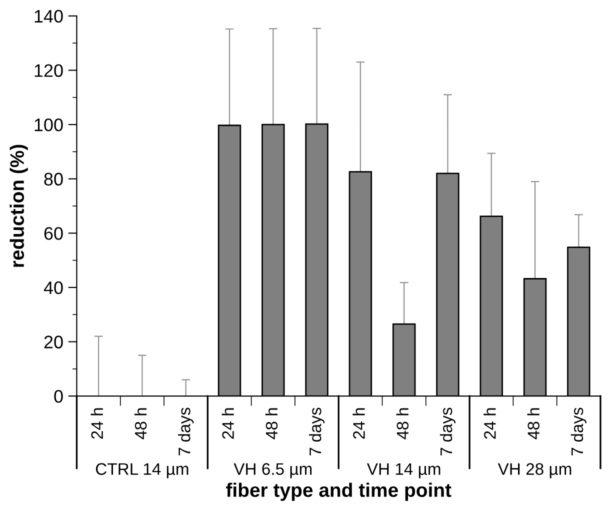 The width and height of the screenshot is (609, 515). I want to click on y-tick-label: 40, so click(53, 287).